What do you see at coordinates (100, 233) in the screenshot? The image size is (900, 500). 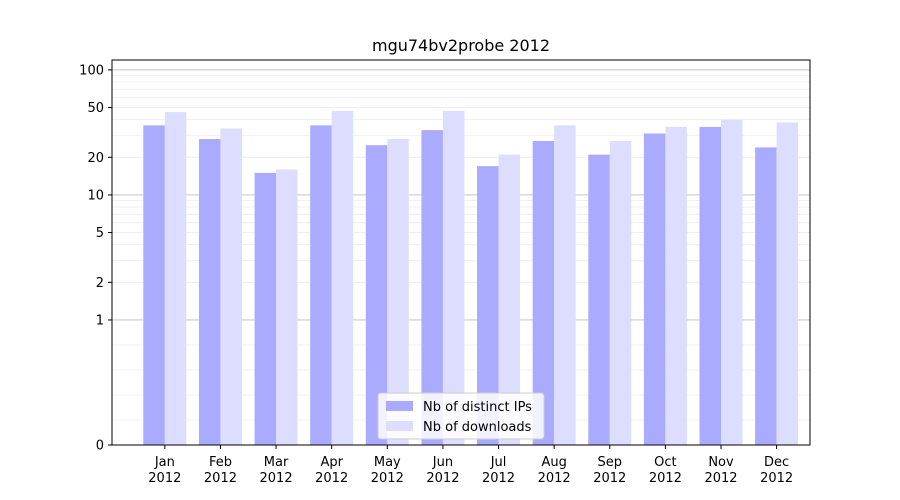 I see `y-tick-label: 5` at bounding box center [100, 233].